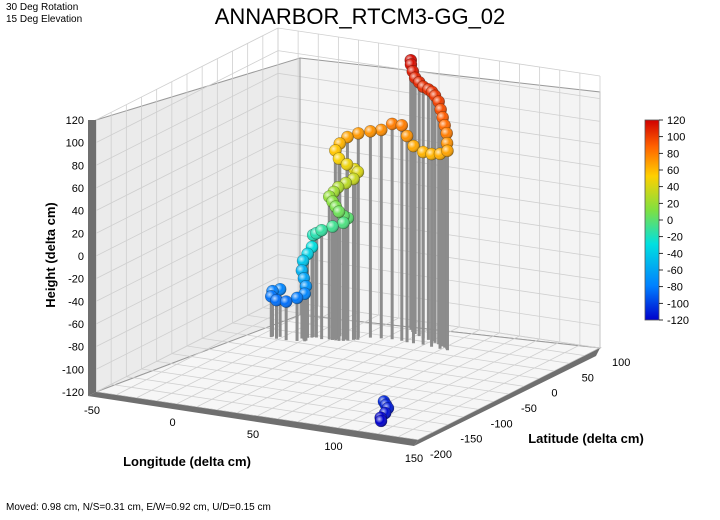 This screenshot has width=720, height=520. Describe the element at coordinates (678, 321) in the screenshot. I see `colorbar-tick-label: -120` at that location.